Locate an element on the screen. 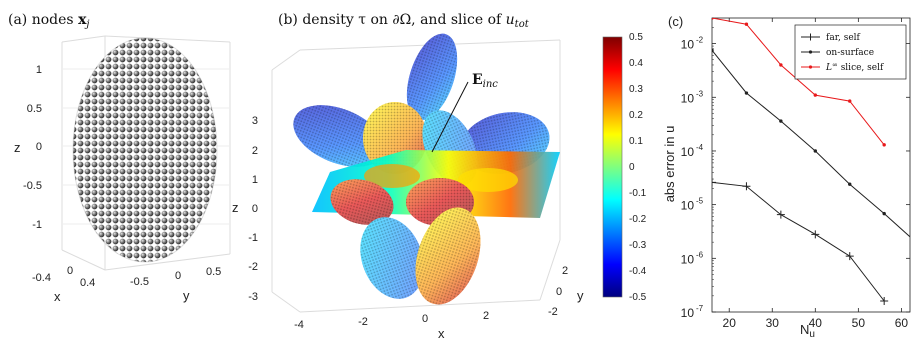 The height and width of the screenshot is (338, 914). panel-a-yticks: -0.5 0 0.5 is located at coordinates (175, 277).